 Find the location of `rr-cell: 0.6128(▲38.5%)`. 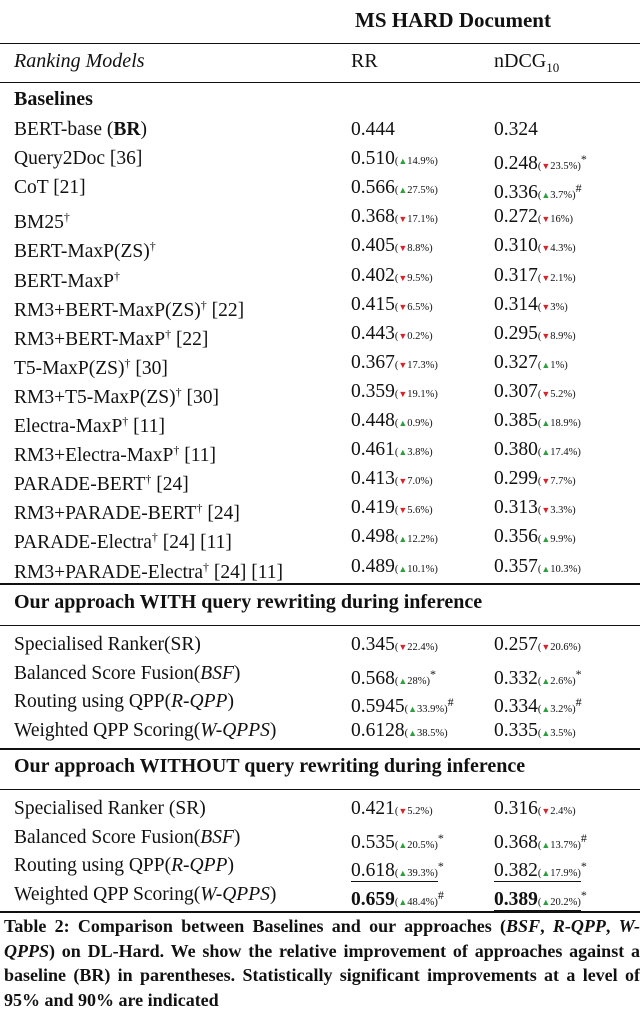

rr-cell: 0.6128(▲38.5%) is located at coordinates (399, 732).